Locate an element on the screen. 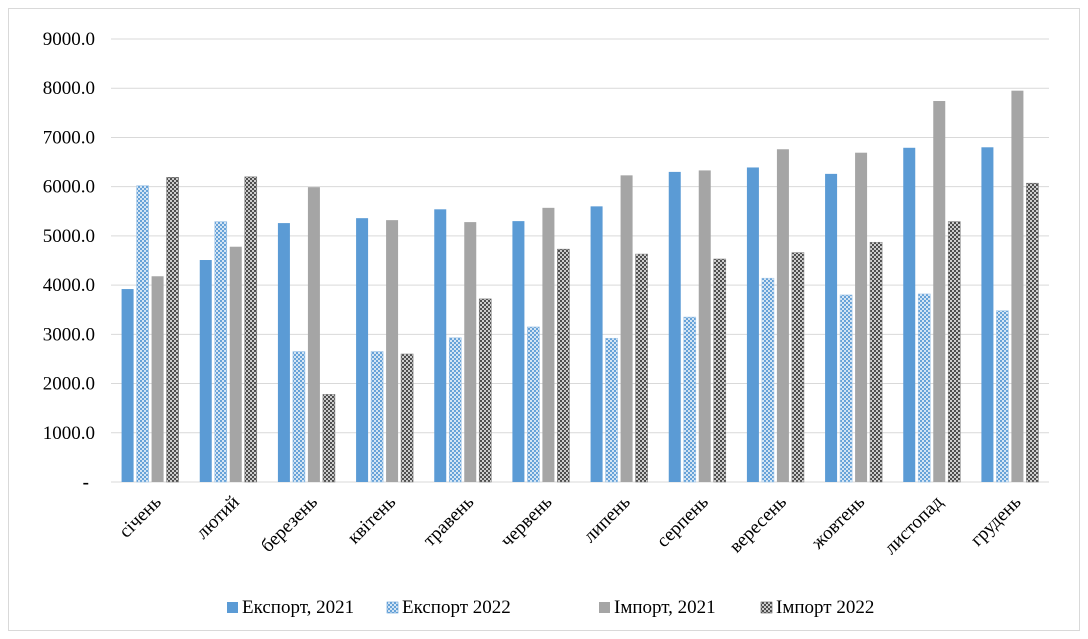 The height and width of the screenshot is (639, 1088). x-tick-label: листопад is located at coordinates (913, 524).